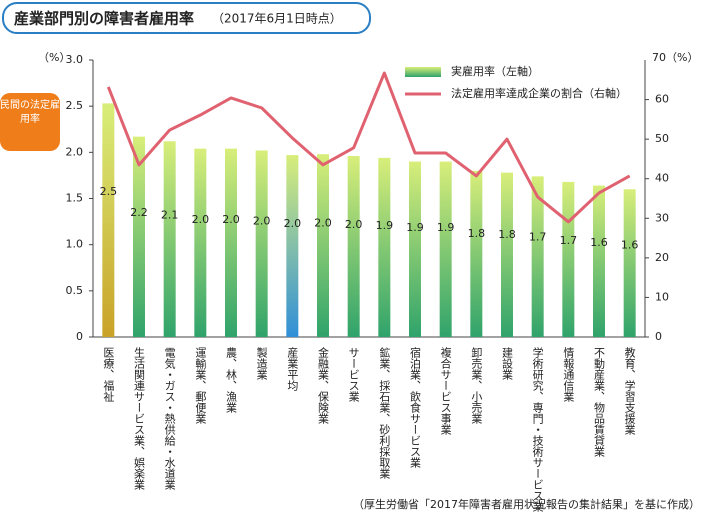 Image resolution: width=705 pixels, height=516 pixels. What do you see at coordinates (658, 336) in the screenshot?
I see `y2-tick-label: 0` at bounding box center [658, 336].